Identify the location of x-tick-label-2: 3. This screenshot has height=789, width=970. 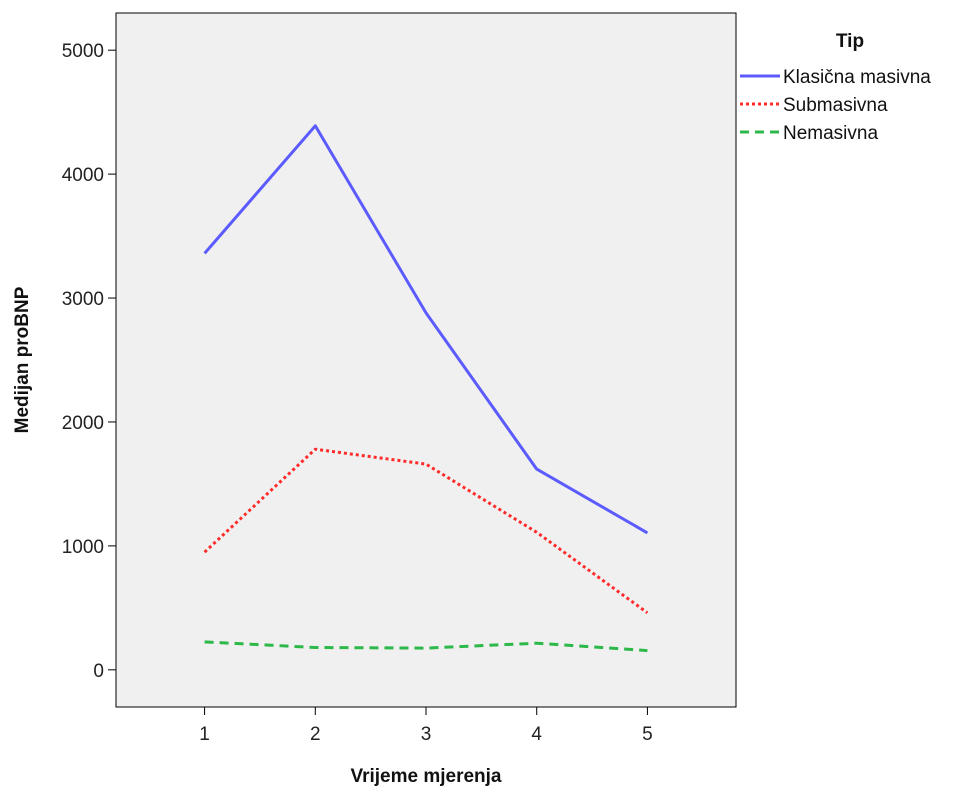
(426, 734).